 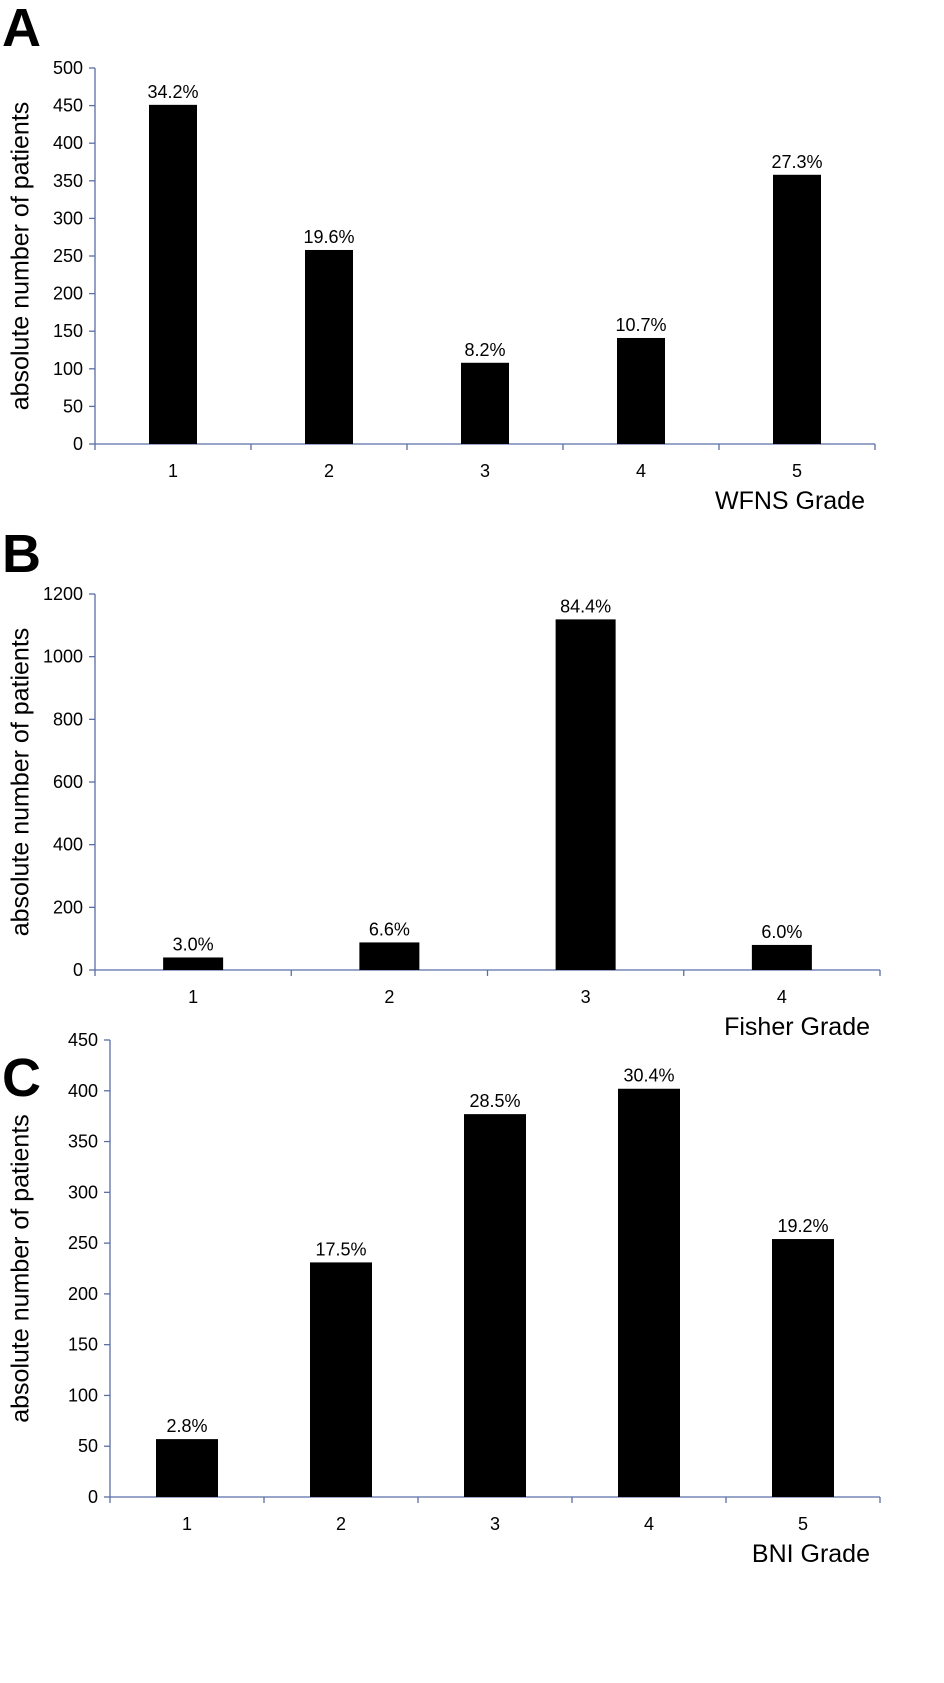 I want to click on bar-annotation: 3.0%, so click(x=193, y=944).